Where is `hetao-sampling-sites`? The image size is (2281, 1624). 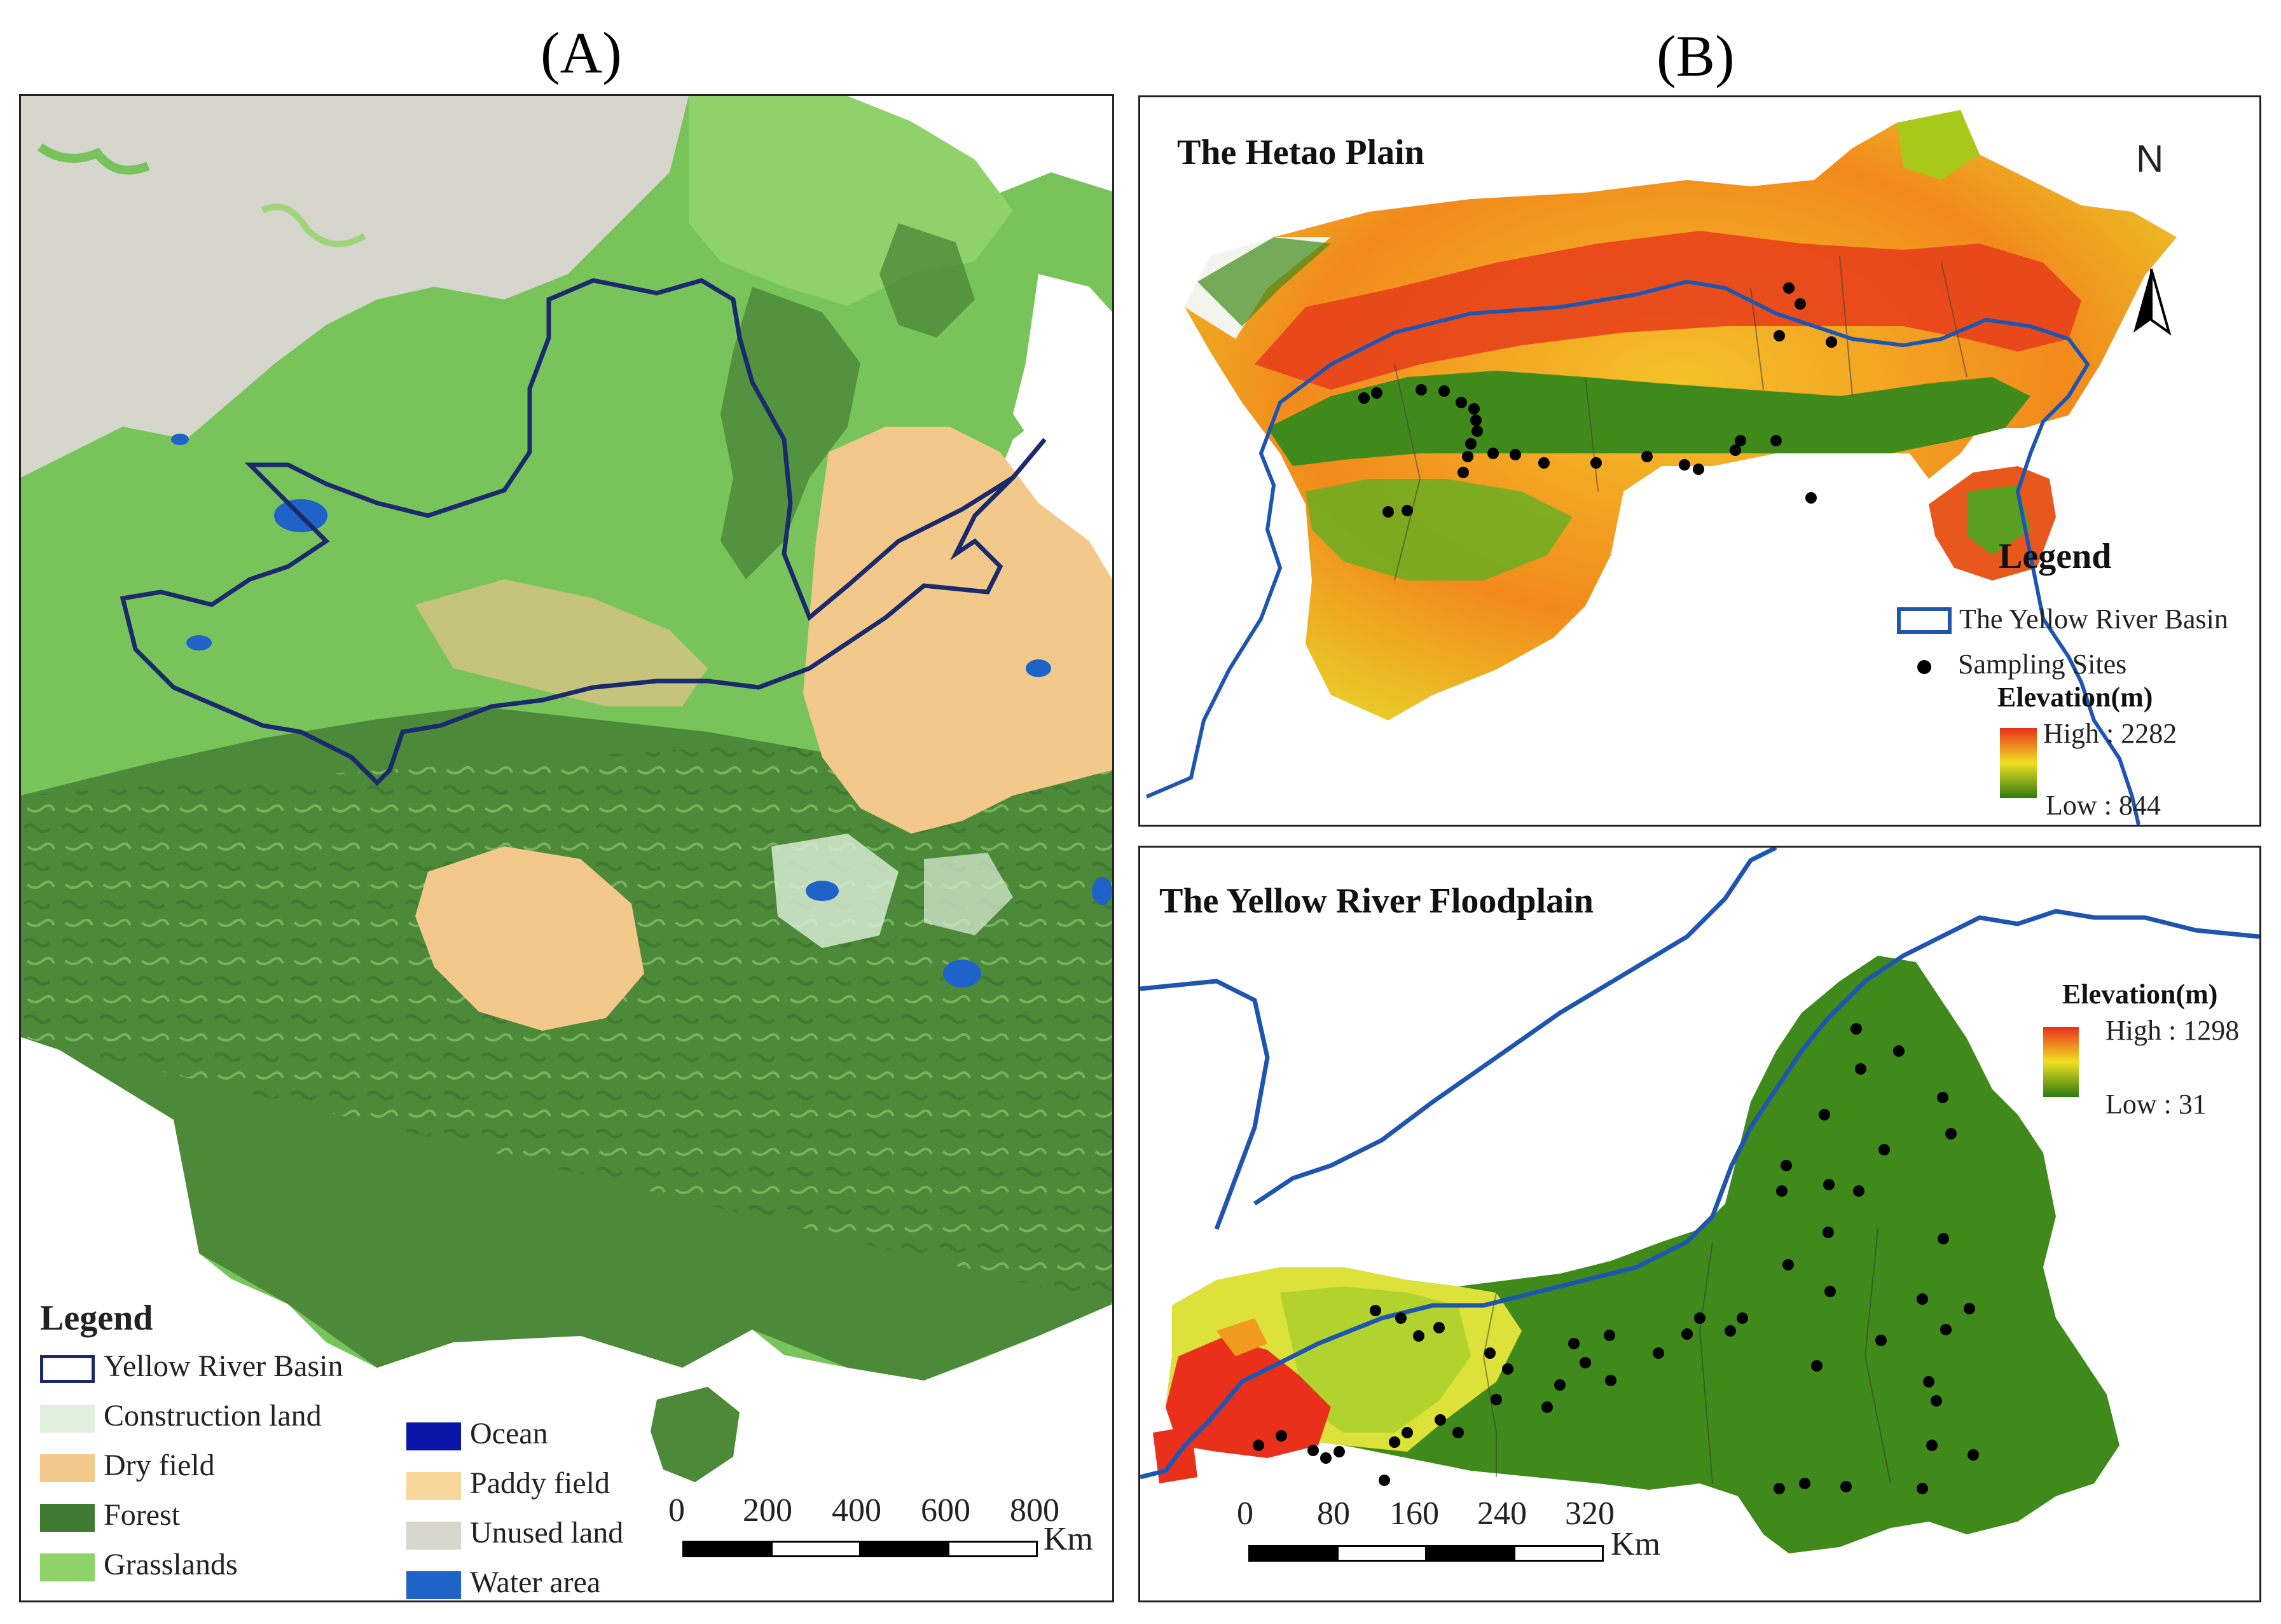
hetao-sampling-sites is located at coordinates (1597, 400).